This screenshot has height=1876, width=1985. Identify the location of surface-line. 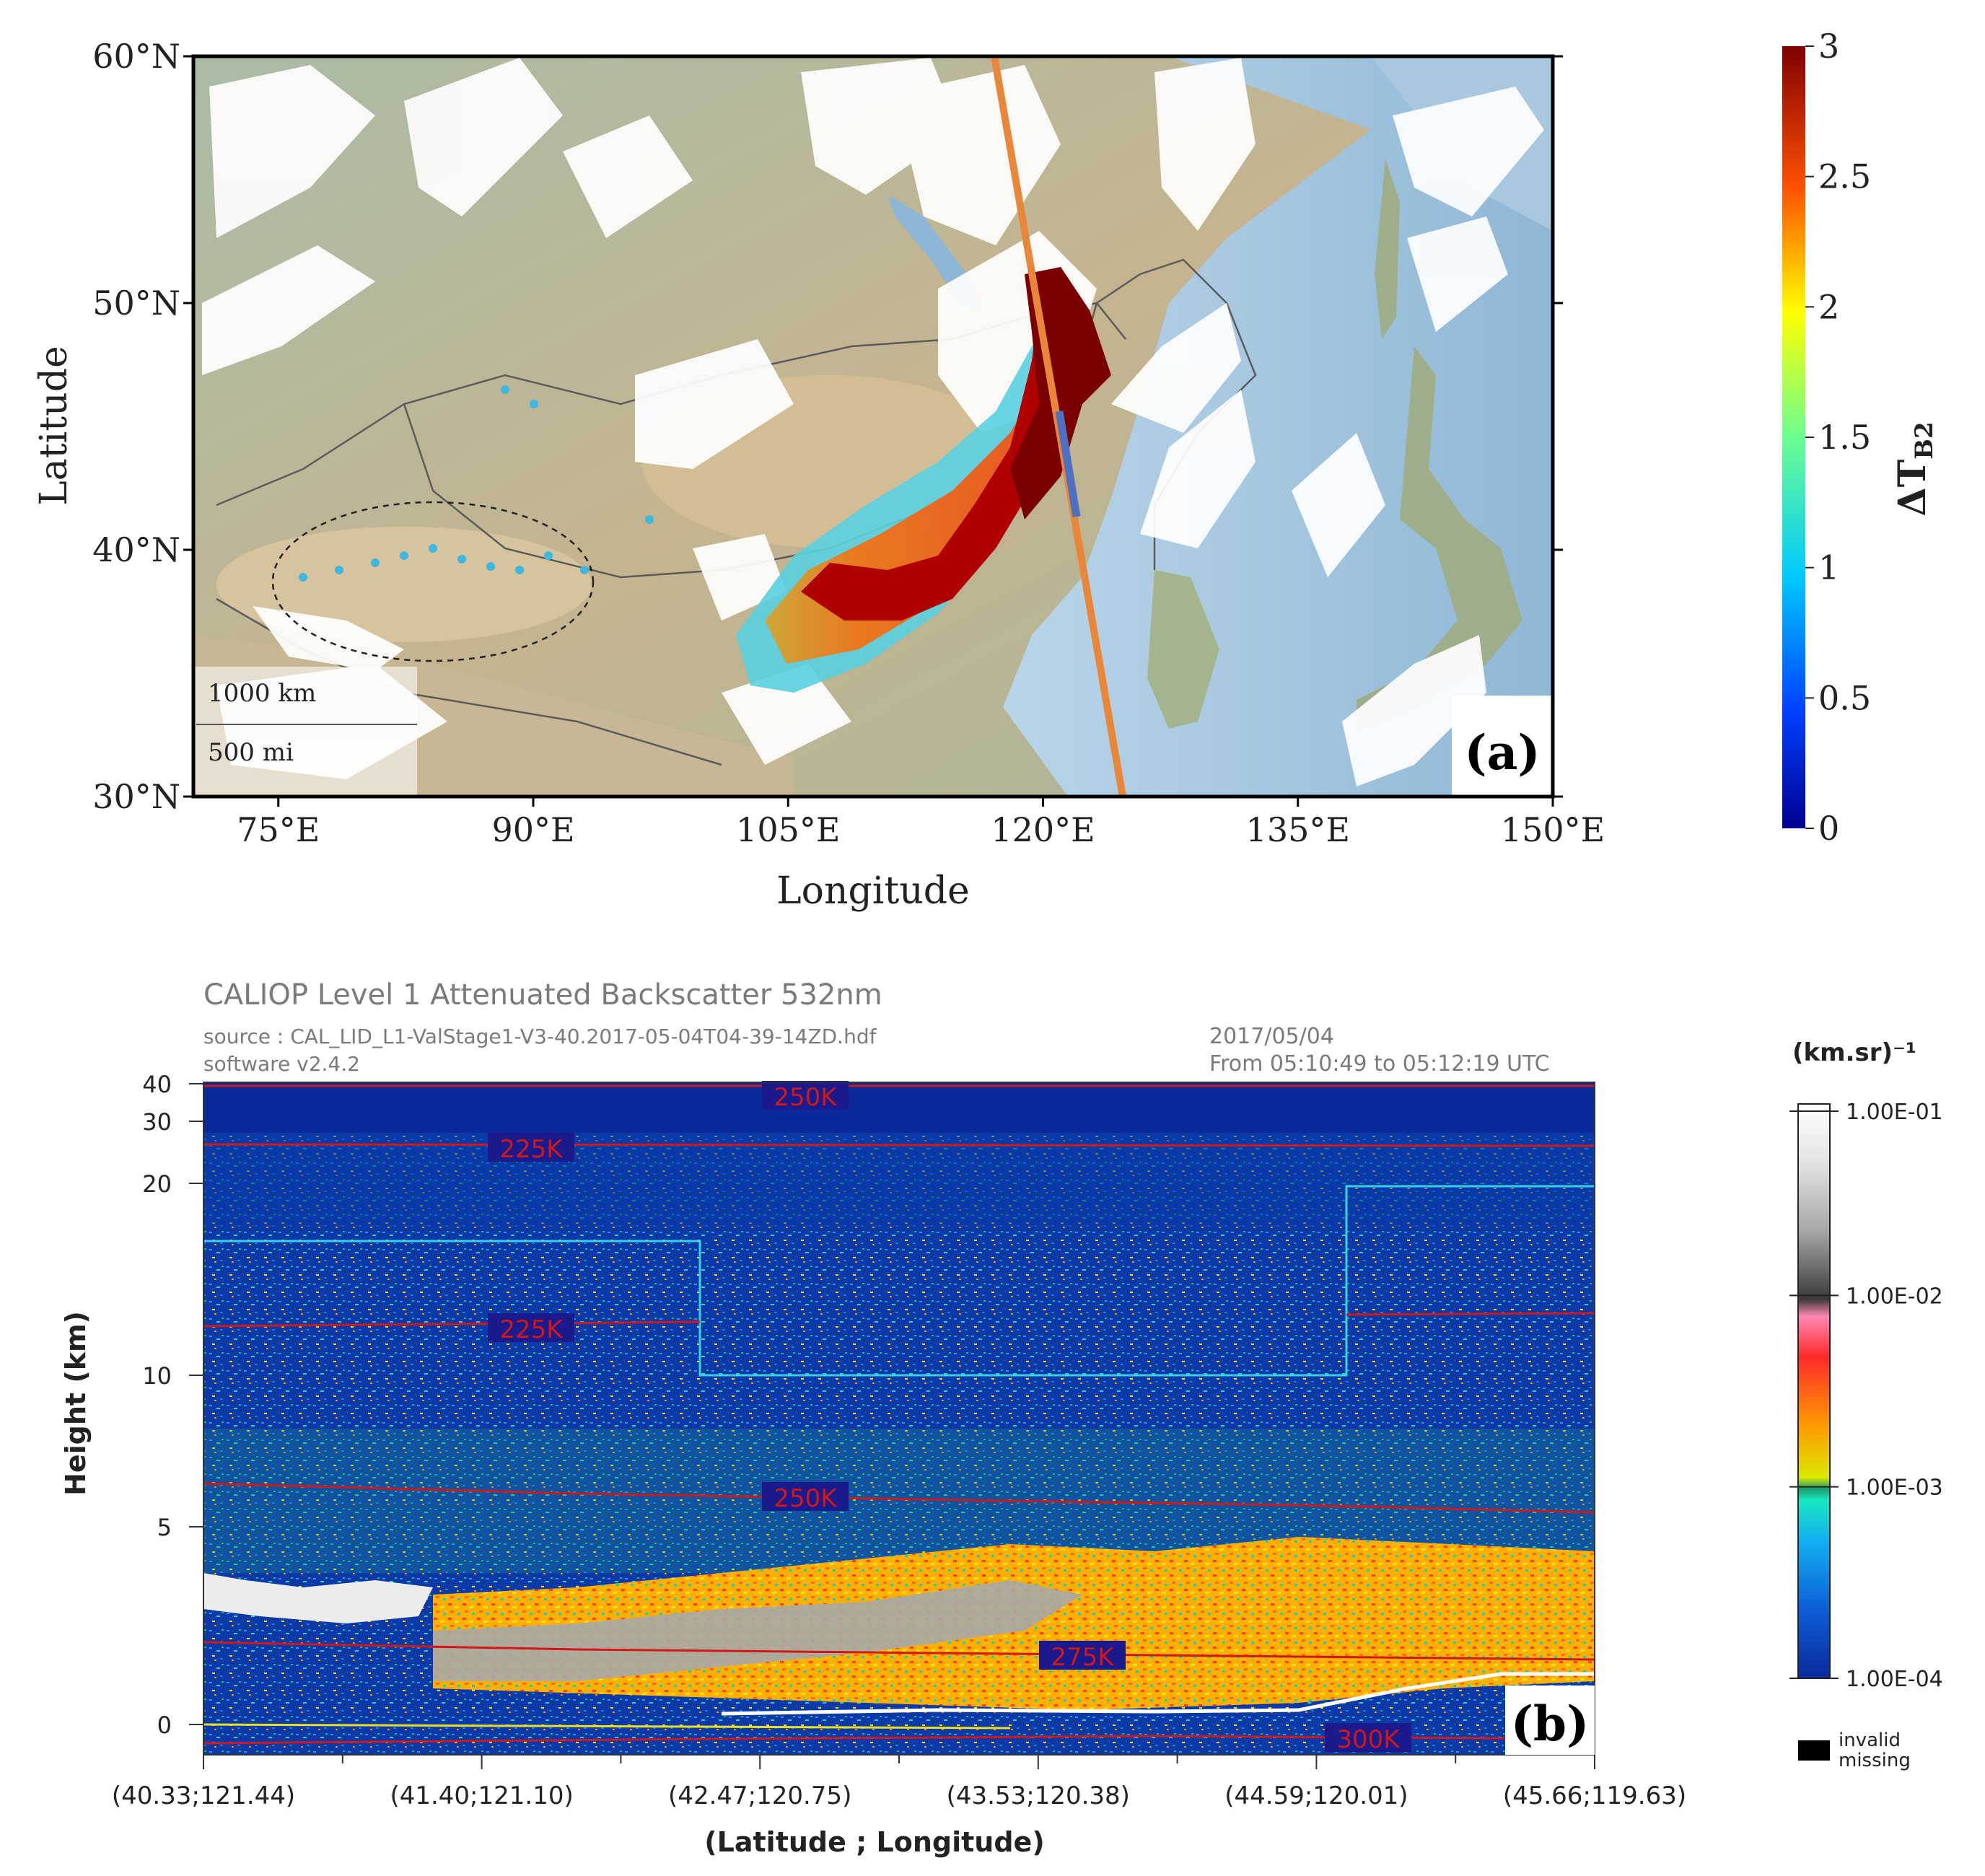
(607, 1726).